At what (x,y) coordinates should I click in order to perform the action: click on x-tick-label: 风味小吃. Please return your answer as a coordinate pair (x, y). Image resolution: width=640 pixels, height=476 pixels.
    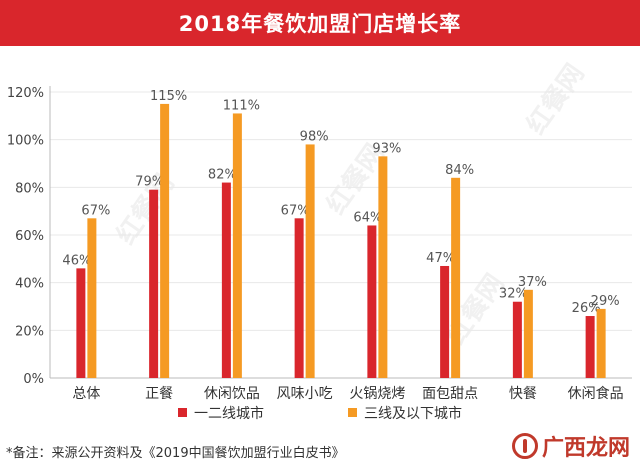
    Looking at the image, I should click on (305, 394).